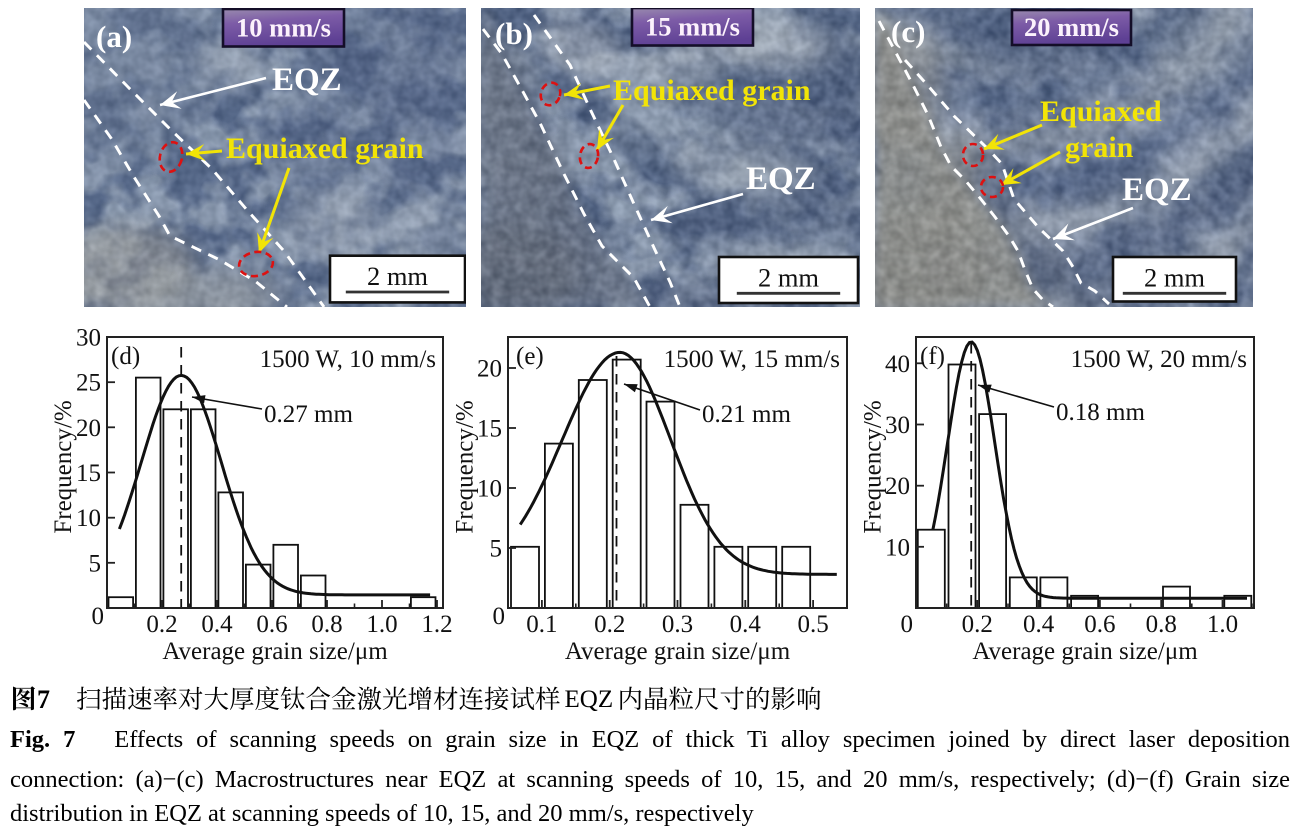 The height and width of the screenshot is (840, 1300). Describe the element at coordinates (436, 624) in the screenshot. I see `svg-text: 1.2` at that location.